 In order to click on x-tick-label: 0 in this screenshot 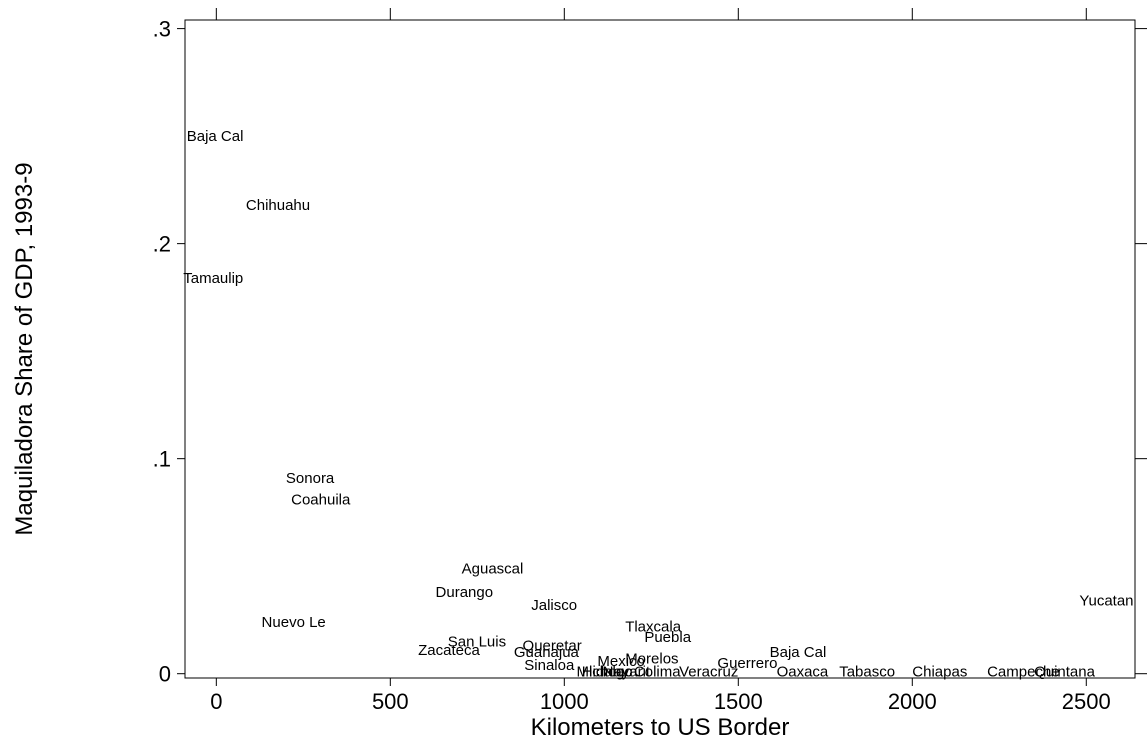, I will do `click(216, 701)`.